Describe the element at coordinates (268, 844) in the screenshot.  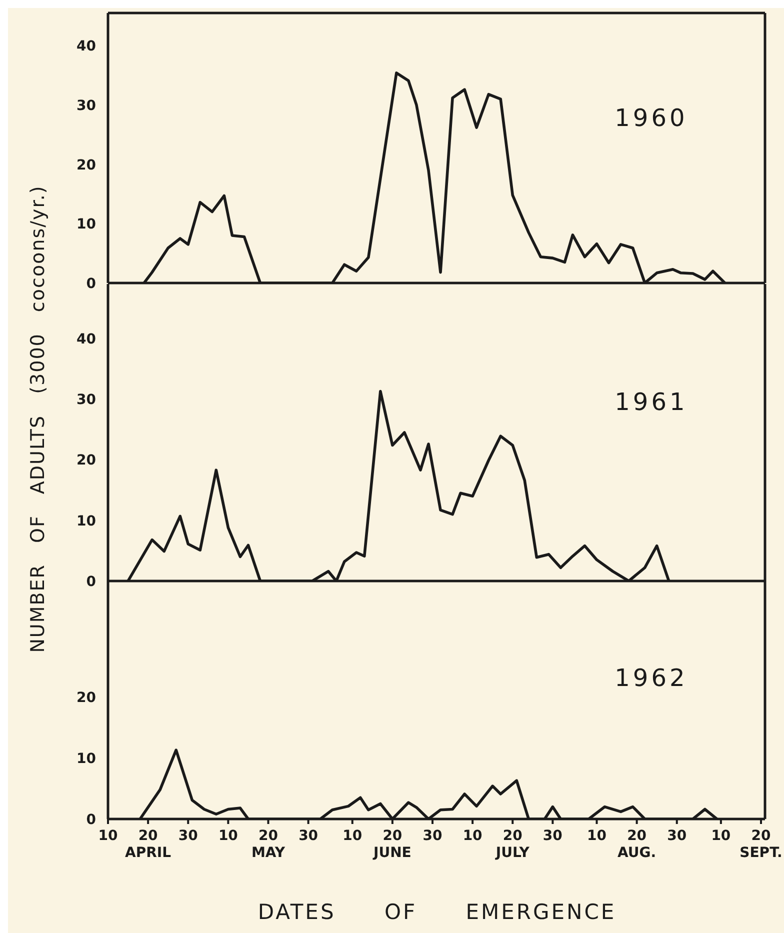
I see `x-tick-label: 20 MAY` at that location.